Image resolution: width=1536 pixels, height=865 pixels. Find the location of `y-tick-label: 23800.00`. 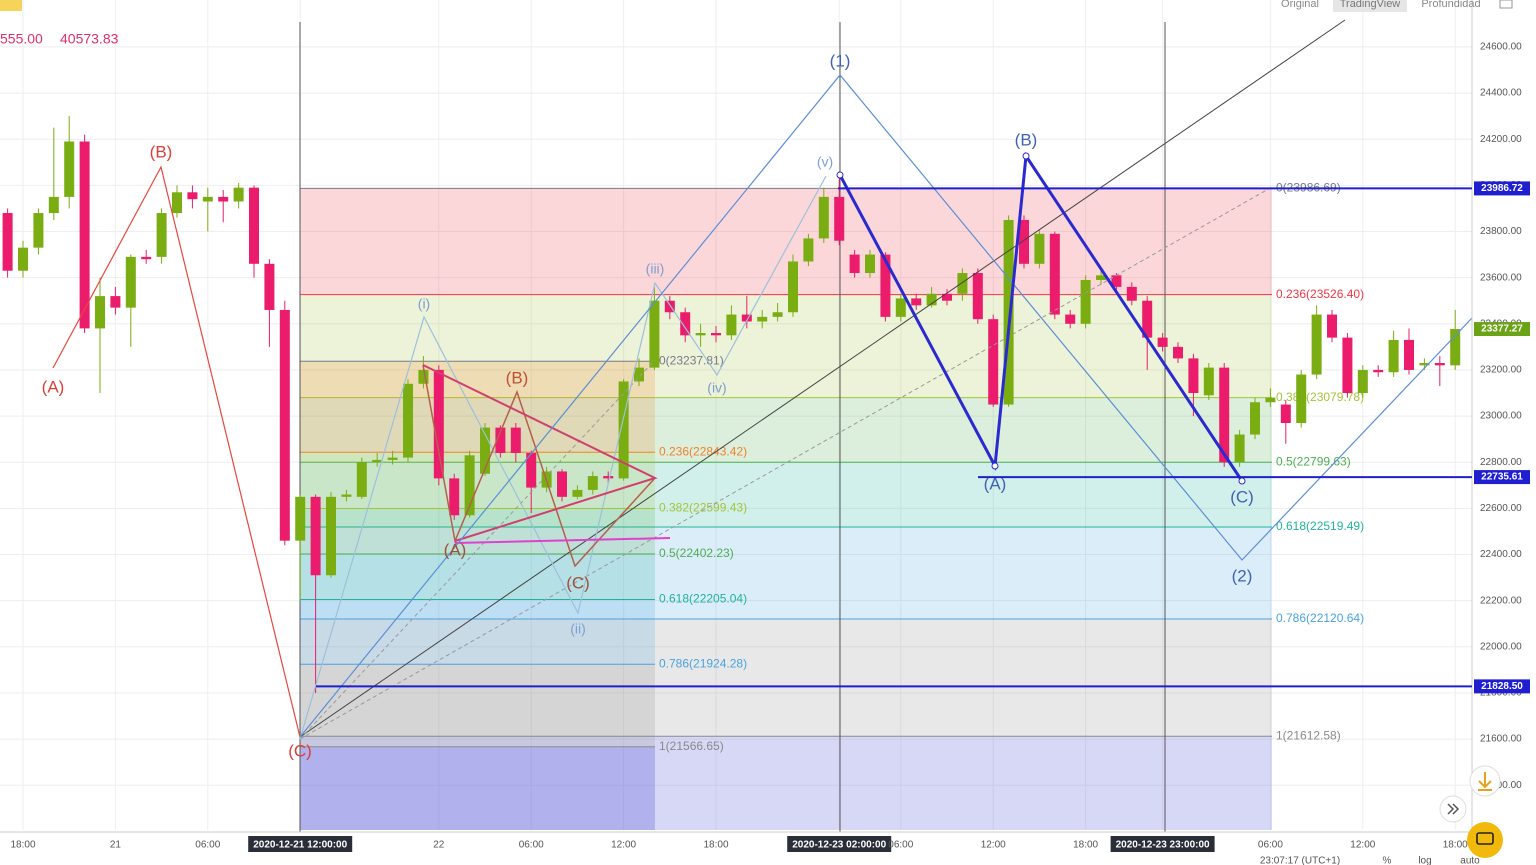

y-tick-label: 23800.00 is located at coordinates (1501, 231).